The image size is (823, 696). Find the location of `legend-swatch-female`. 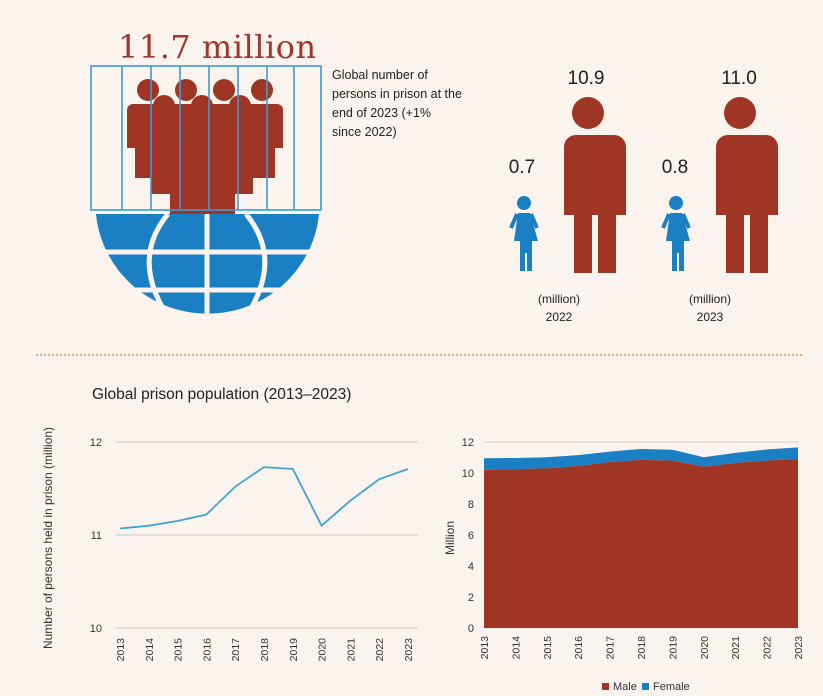

legend-swatch-female is located at coordinates (645, 686).